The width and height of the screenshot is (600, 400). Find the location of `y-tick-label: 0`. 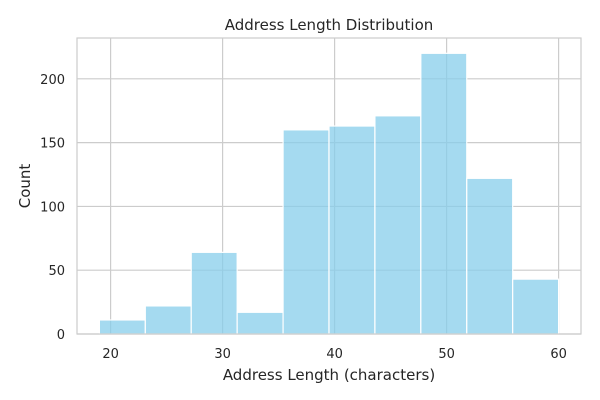

y-tick-label: 0 is located at coordinates (61, 335).